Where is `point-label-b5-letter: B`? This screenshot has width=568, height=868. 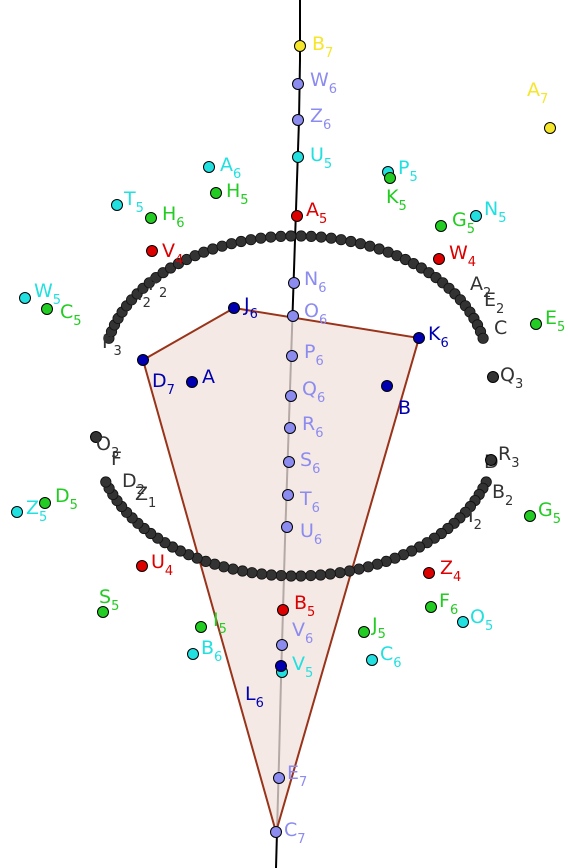 point-label-b5-letter: B is located at coordinates (300, 603).